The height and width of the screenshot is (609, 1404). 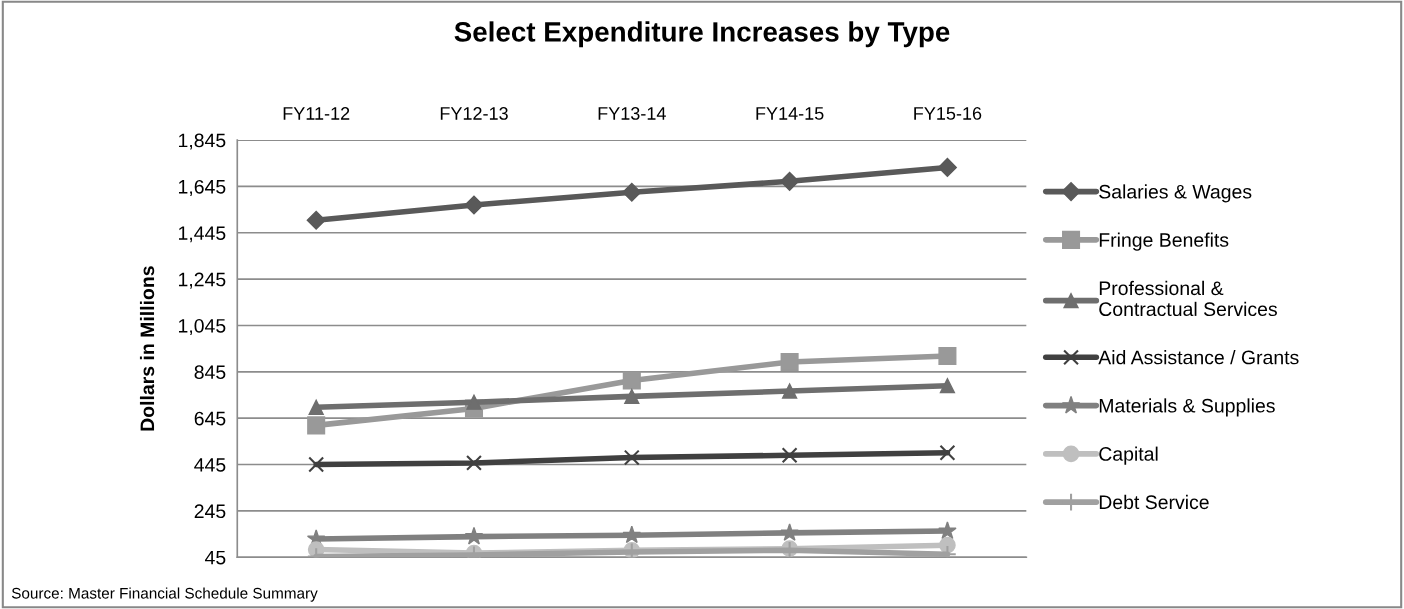 I want to click on legend-label: Fringe Benefits, so click(x=1164, y=241).